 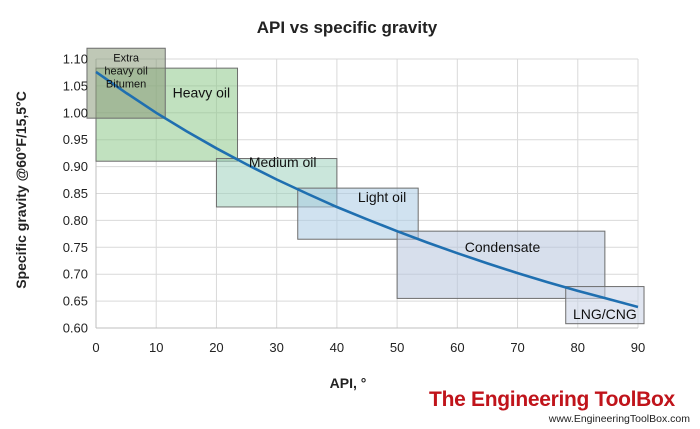 What do you see at coordinates (75, 301) in the screenshot?
I see `y-tick-label: 0.65` at bounding box center [75, 301].